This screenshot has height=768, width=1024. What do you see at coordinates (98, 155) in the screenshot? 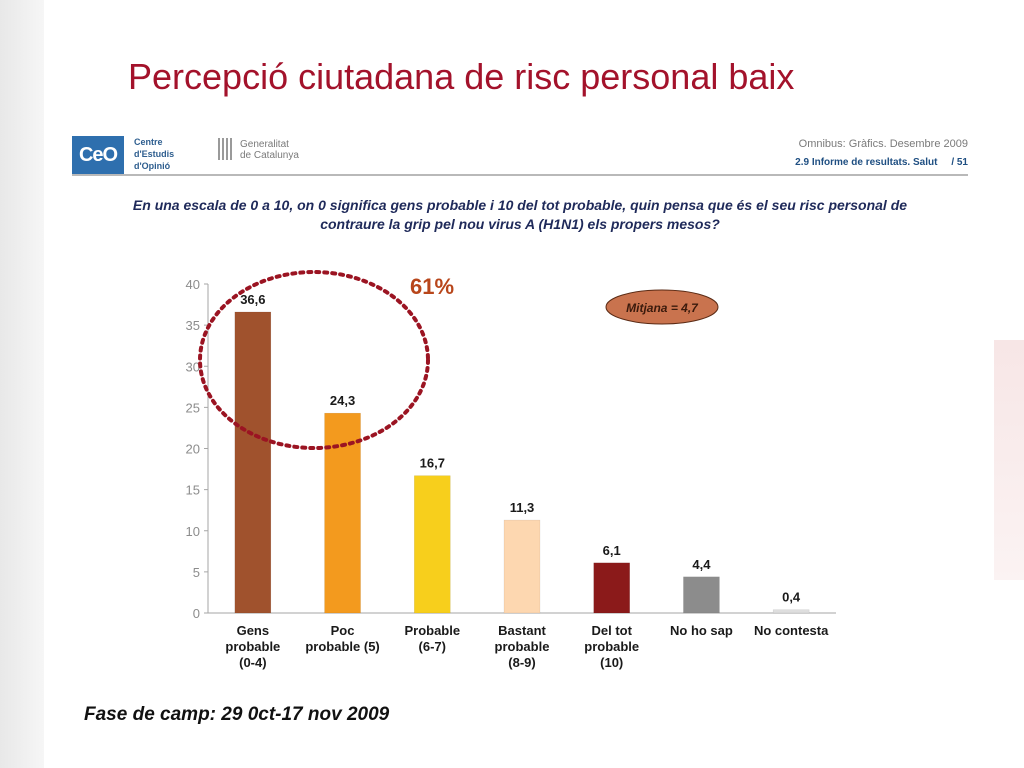
I see `ceo-logo: CeO` at bounding box center [98, 155].